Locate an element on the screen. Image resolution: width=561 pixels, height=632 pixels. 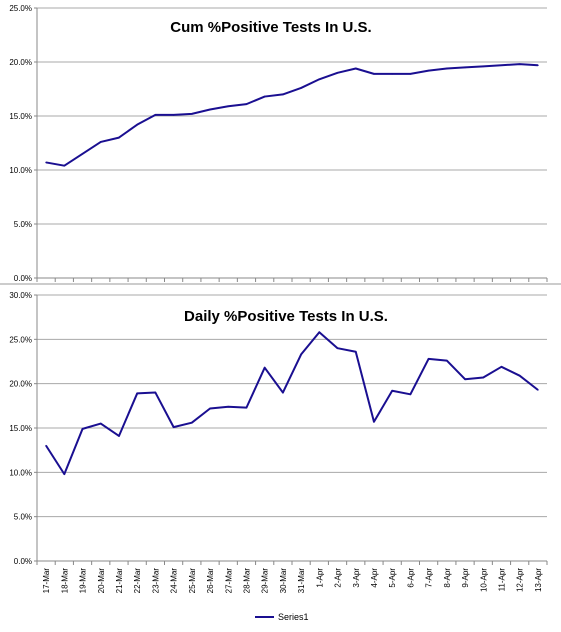
daily-y-tick-label: 30.0% is located at coordinates (20, 295).